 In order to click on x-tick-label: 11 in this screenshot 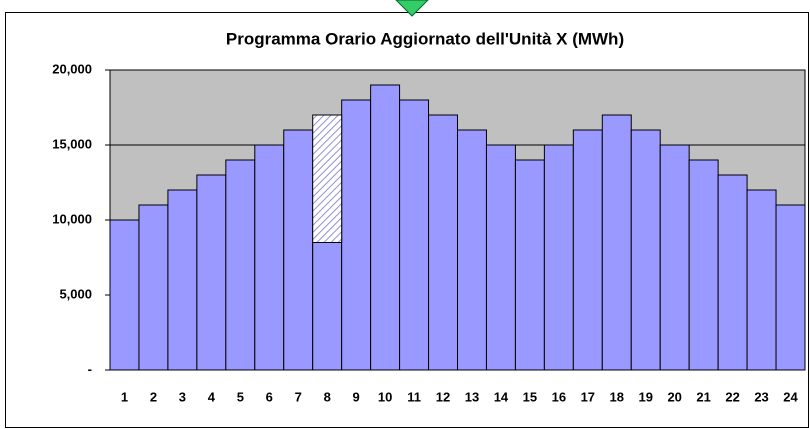, I will do `click(414, 396)`.